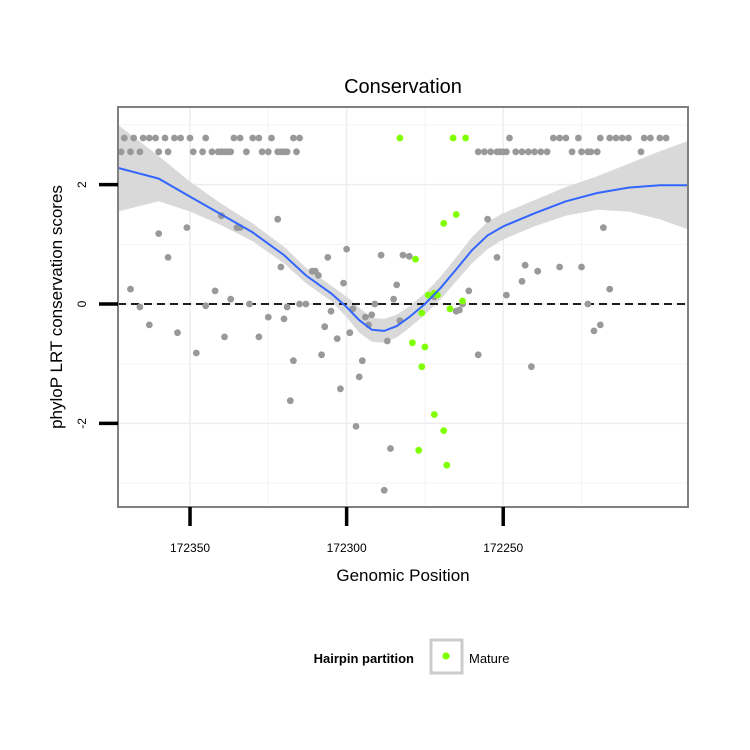 The image size is (750, 750). What do you see at coordinates (503, 548) in the screenshot?
I see `x-tick-label: 172250` at bounding box center [503, 548].